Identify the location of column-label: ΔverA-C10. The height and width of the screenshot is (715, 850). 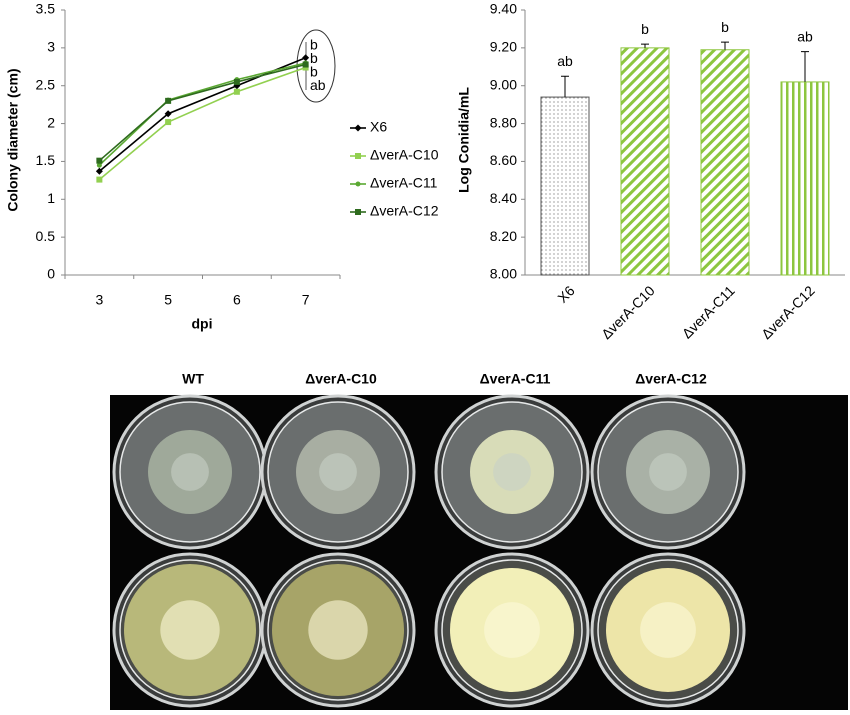
(341, 379).